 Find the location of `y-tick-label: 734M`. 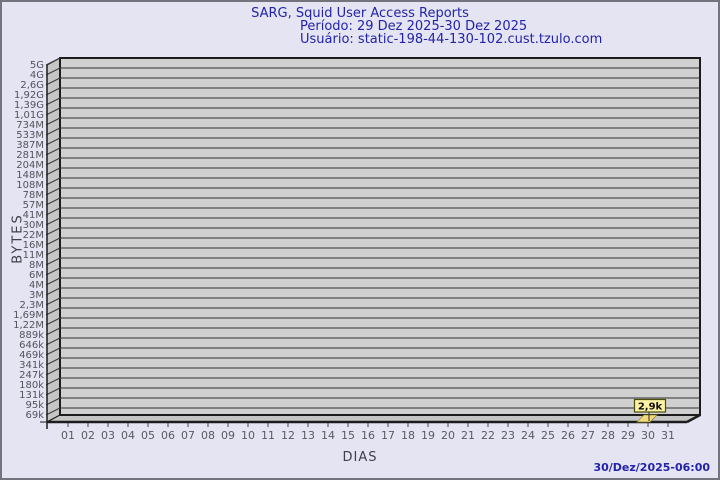

y-tick-label: 734M is located at coordinates (30, 125).